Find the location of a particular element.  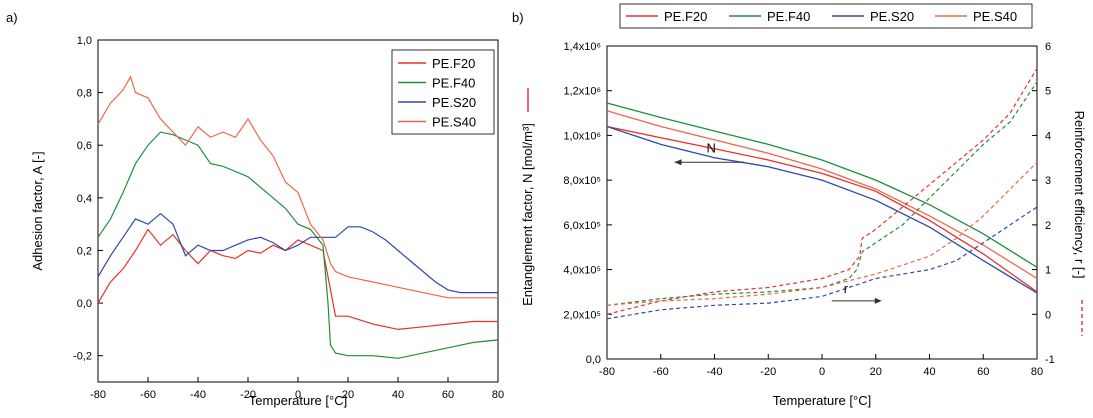

panel-a-legend-label: PE.F20 is located at coordinates (453, 63).